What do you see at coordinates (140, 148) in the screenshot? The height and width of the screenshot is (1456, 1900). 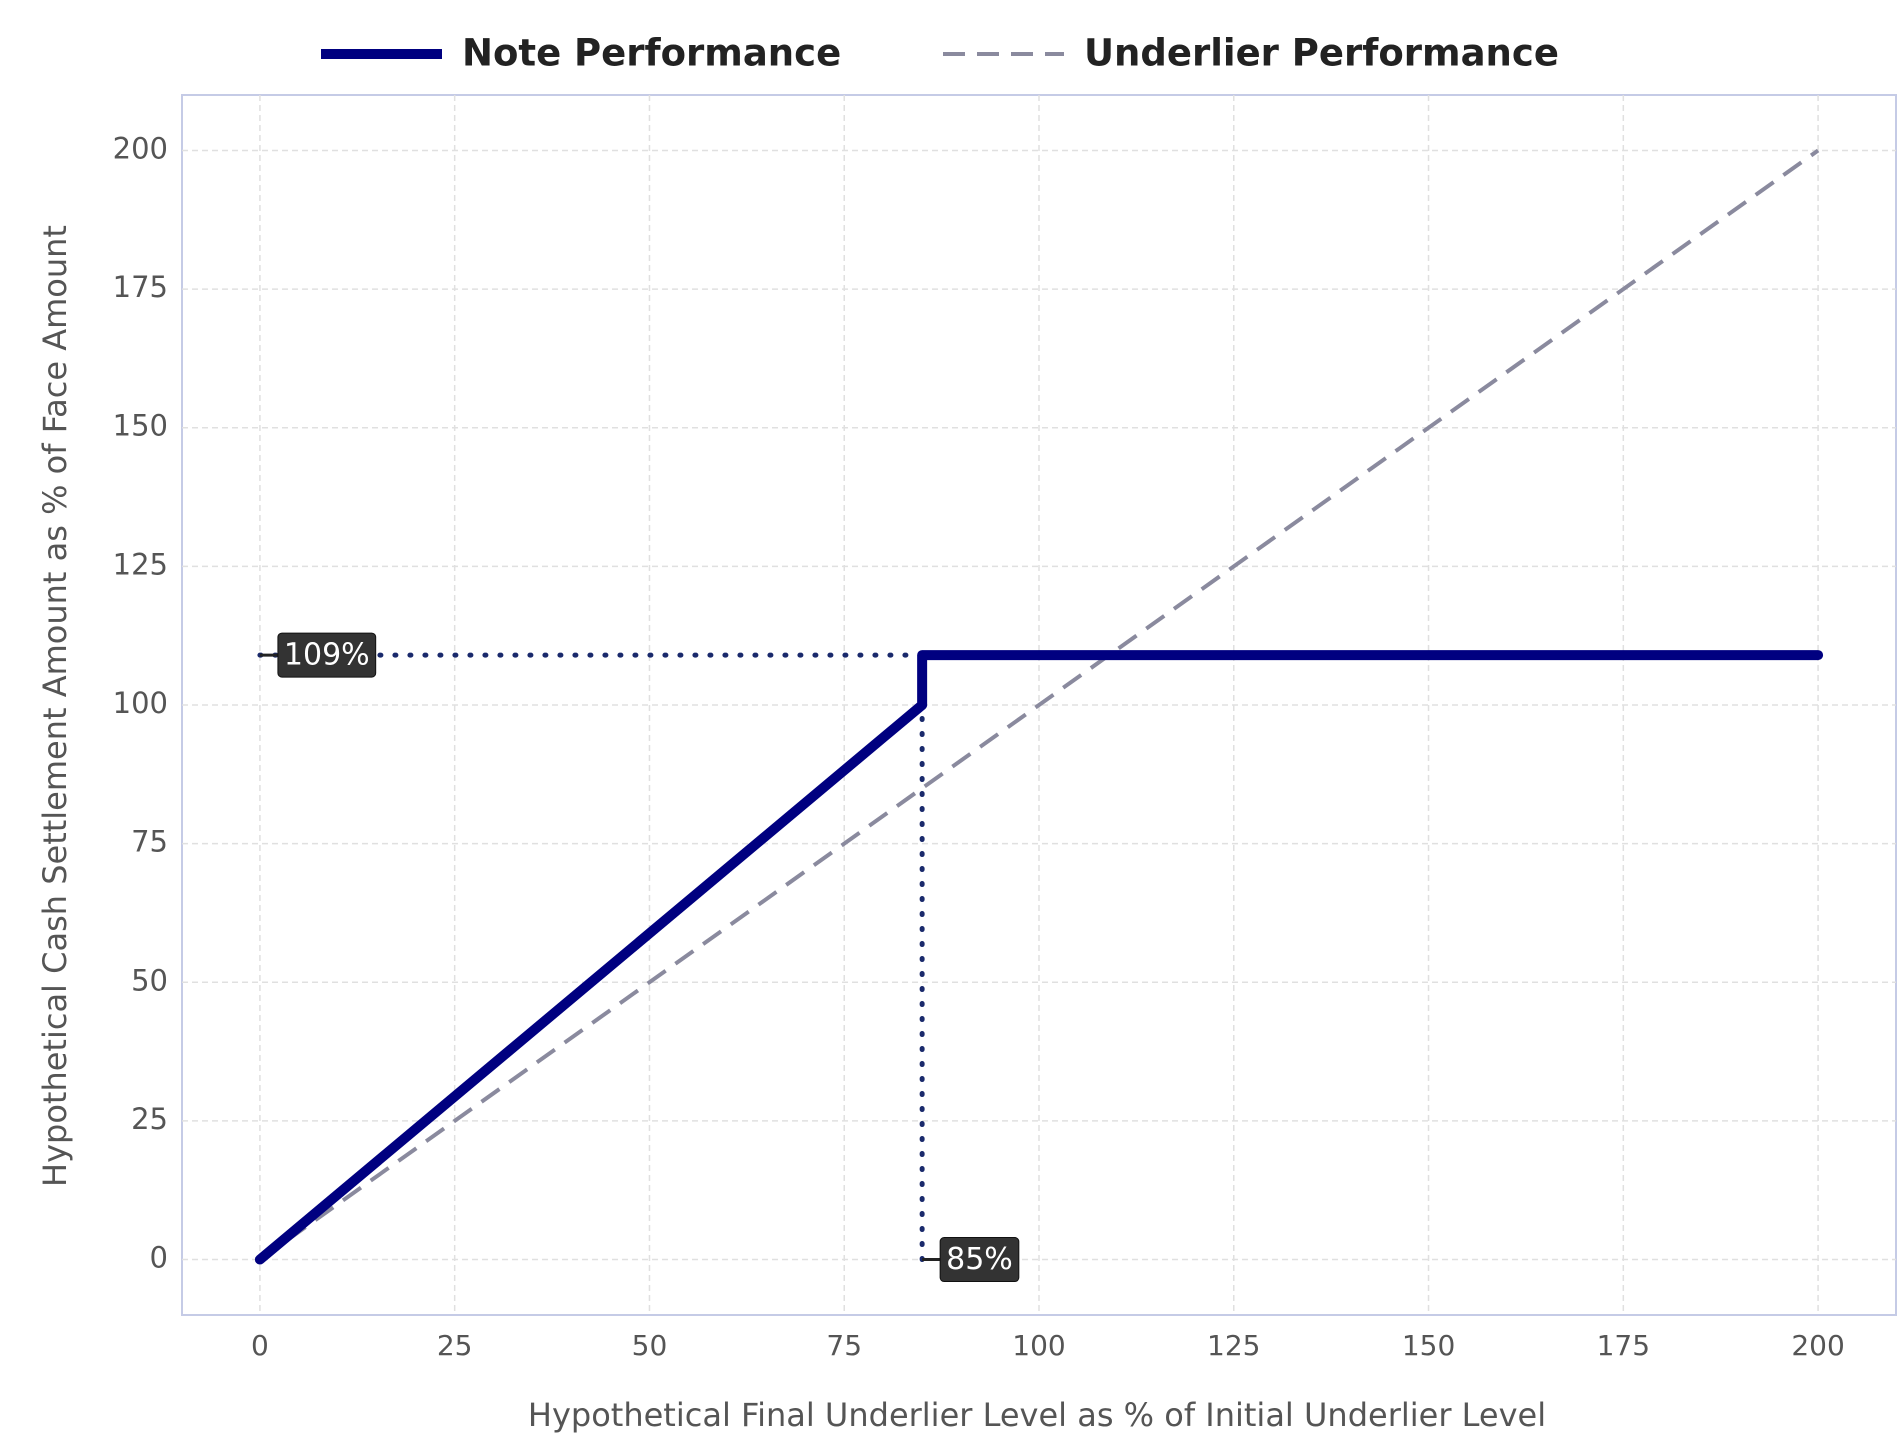 I see `y-tick-label: 200` at bounding box center [140, 148].